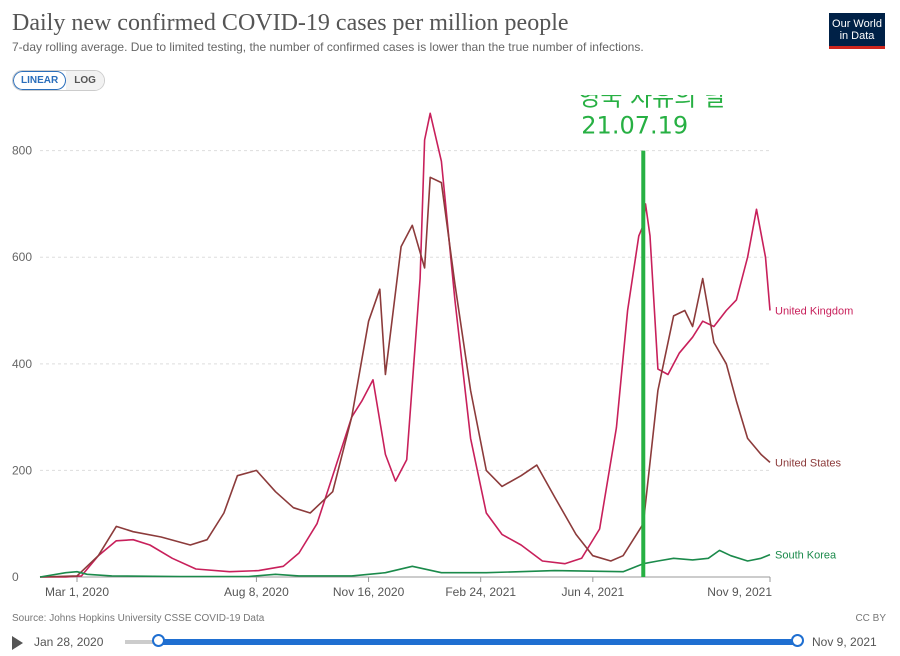 The height and width of the screenshot is (656, 900). I want to click on series-label-south-korea: South Korea, so click(806, 556).